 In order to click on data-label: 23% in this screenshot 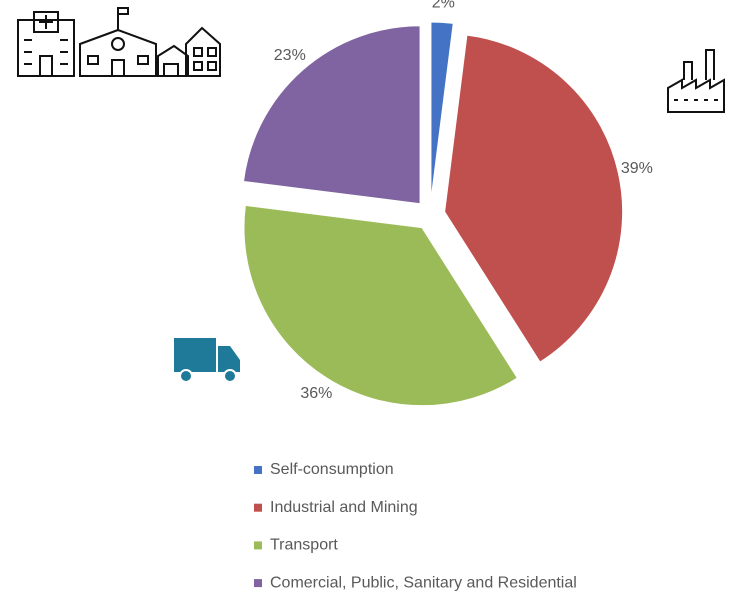, I will do `click(290, 55)`.